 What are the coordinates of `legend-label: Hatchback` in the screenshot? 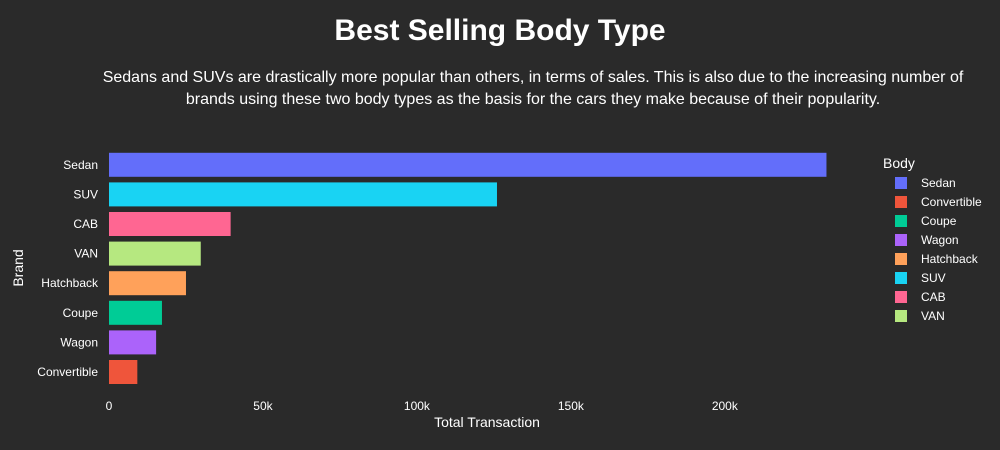 It's located at (950, 259).